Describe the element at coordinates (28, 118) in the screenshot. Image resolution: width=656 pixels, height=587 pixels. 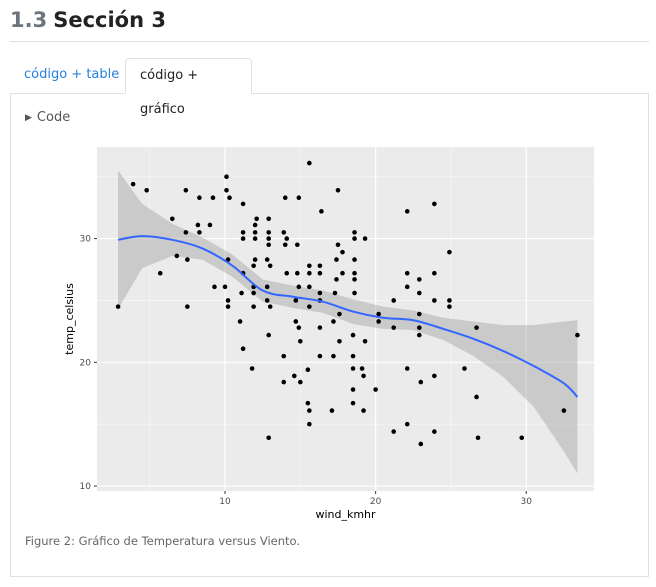
I see `disclosure-triangle-icon: ▶` at that location.